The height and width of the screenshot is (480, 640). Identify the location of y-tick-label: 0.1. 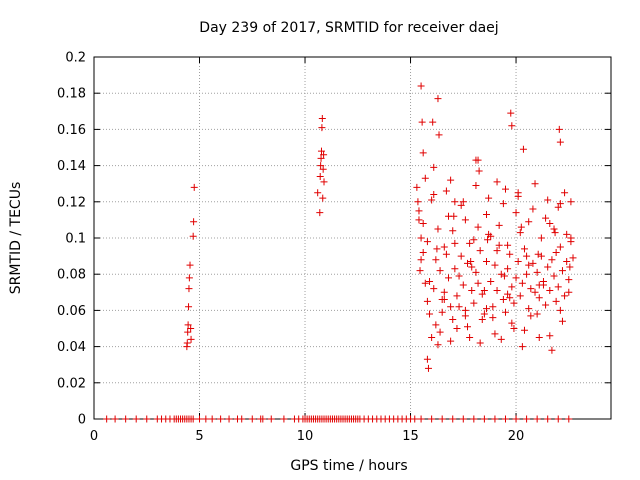
(75, 239).